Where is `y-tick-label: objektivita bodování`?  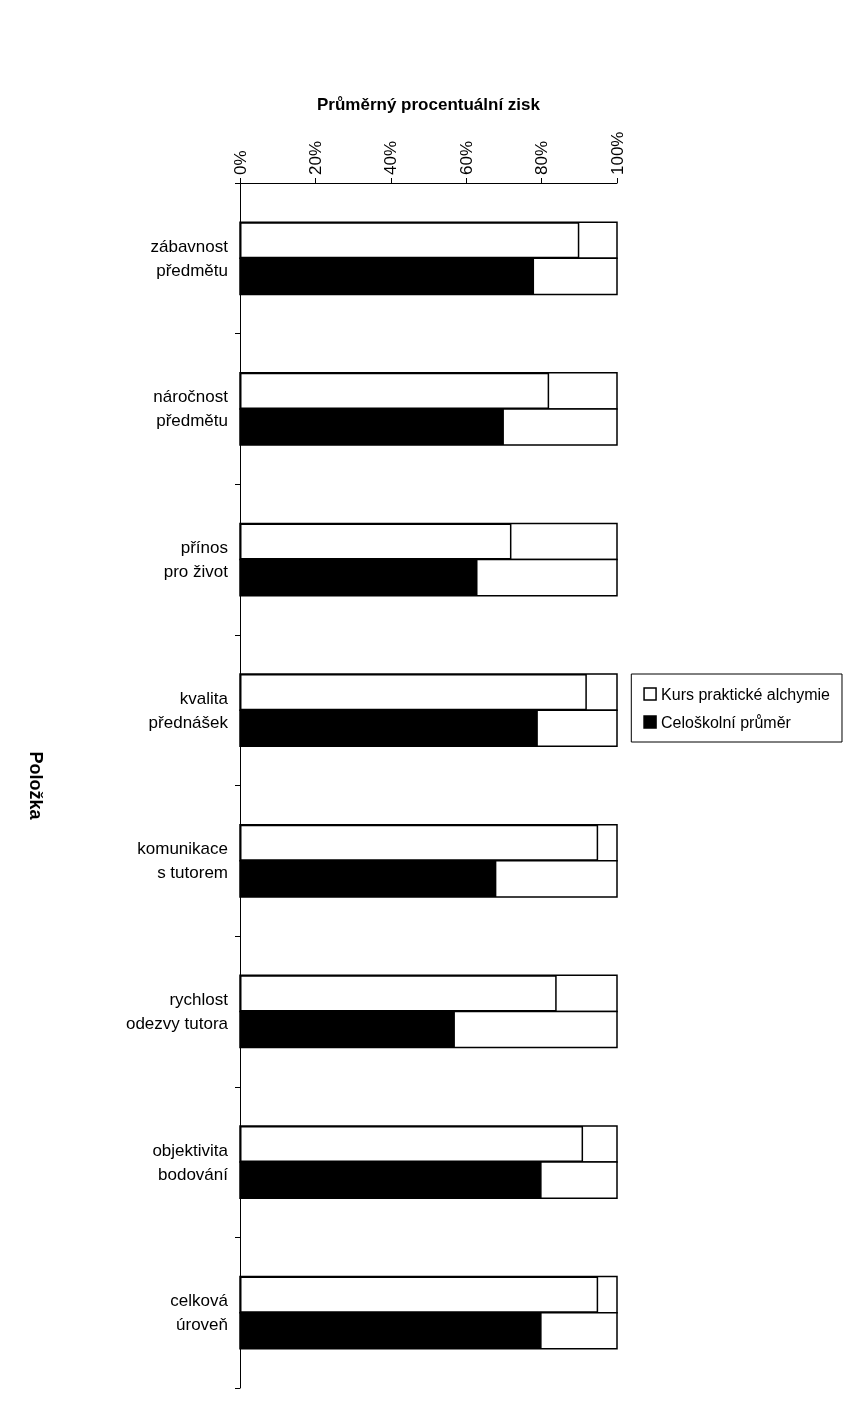 y-tick-label: objektivita bodování is located at coordinates (190, 1162).